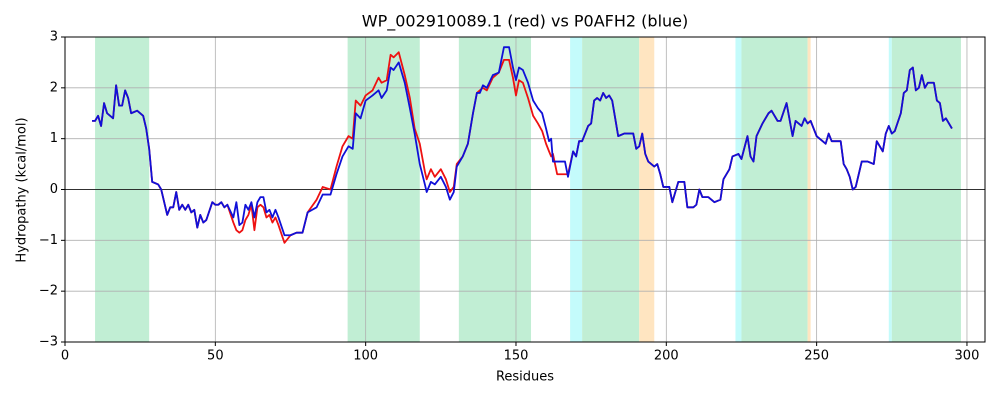  I want to click on y-tick-label: −1, so click(48, 240).